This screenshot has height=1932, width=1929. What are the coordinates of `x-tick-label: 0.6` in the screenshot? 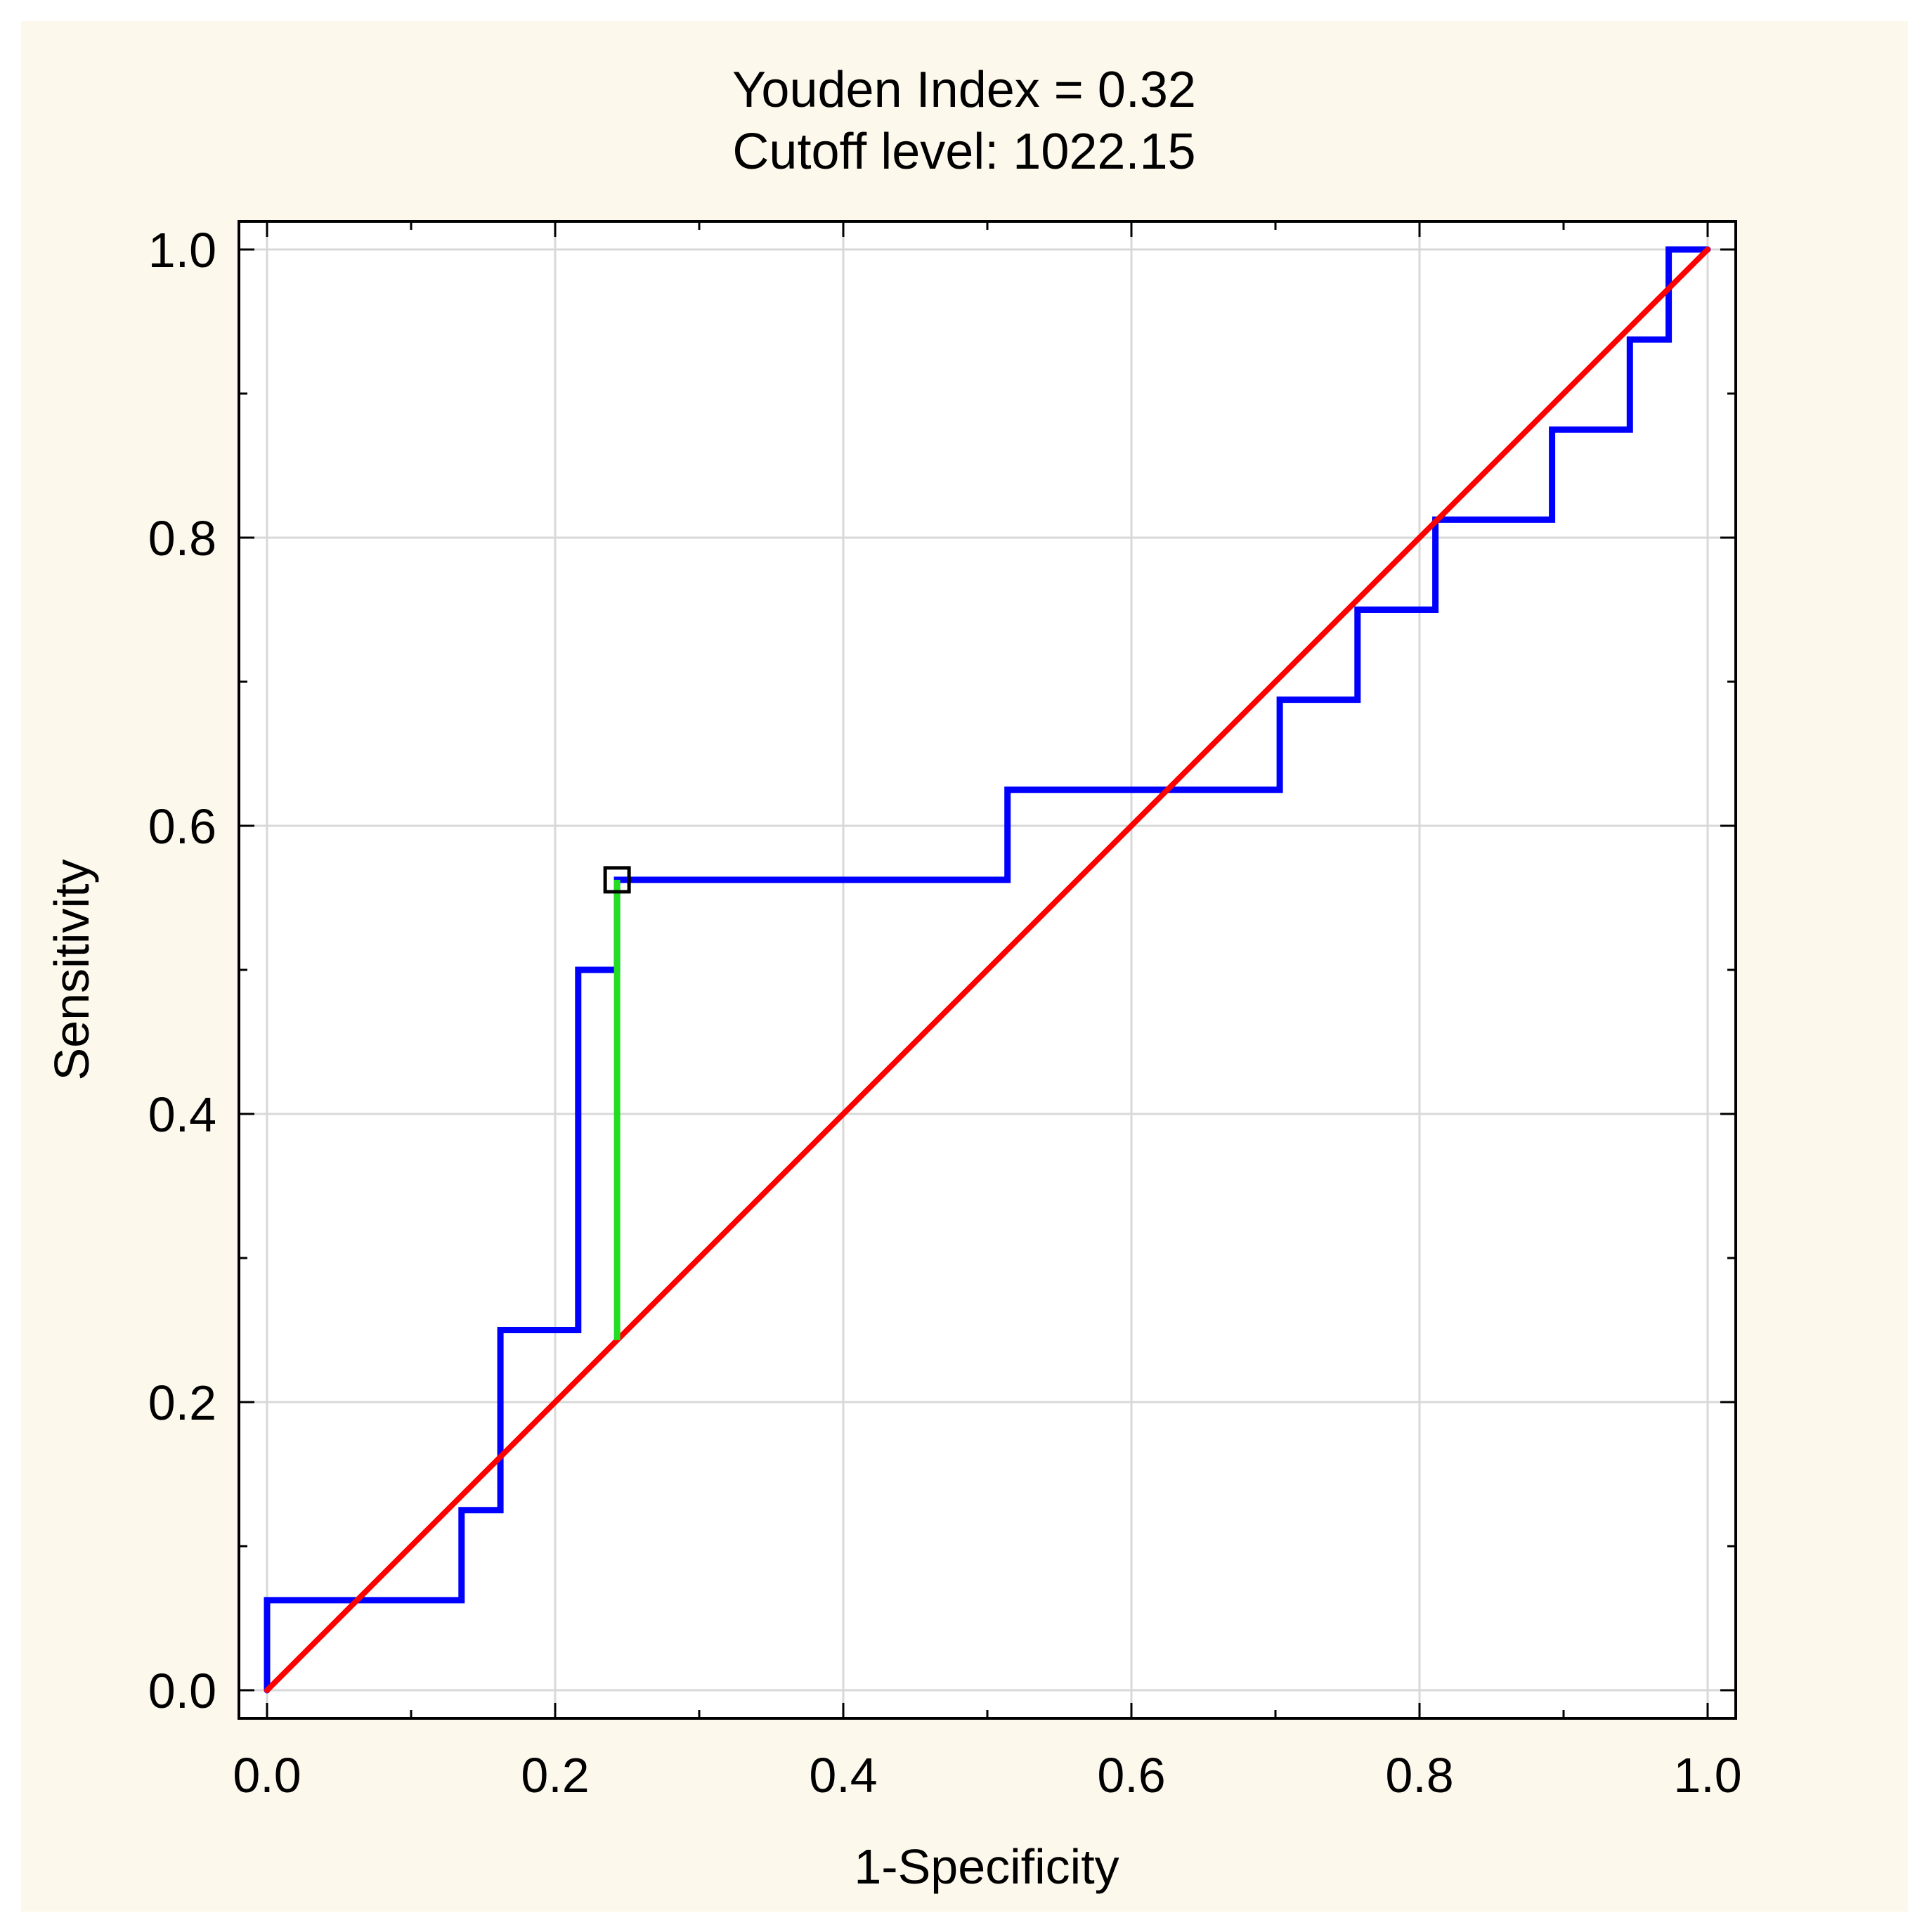 It's located at (1131, 1775).